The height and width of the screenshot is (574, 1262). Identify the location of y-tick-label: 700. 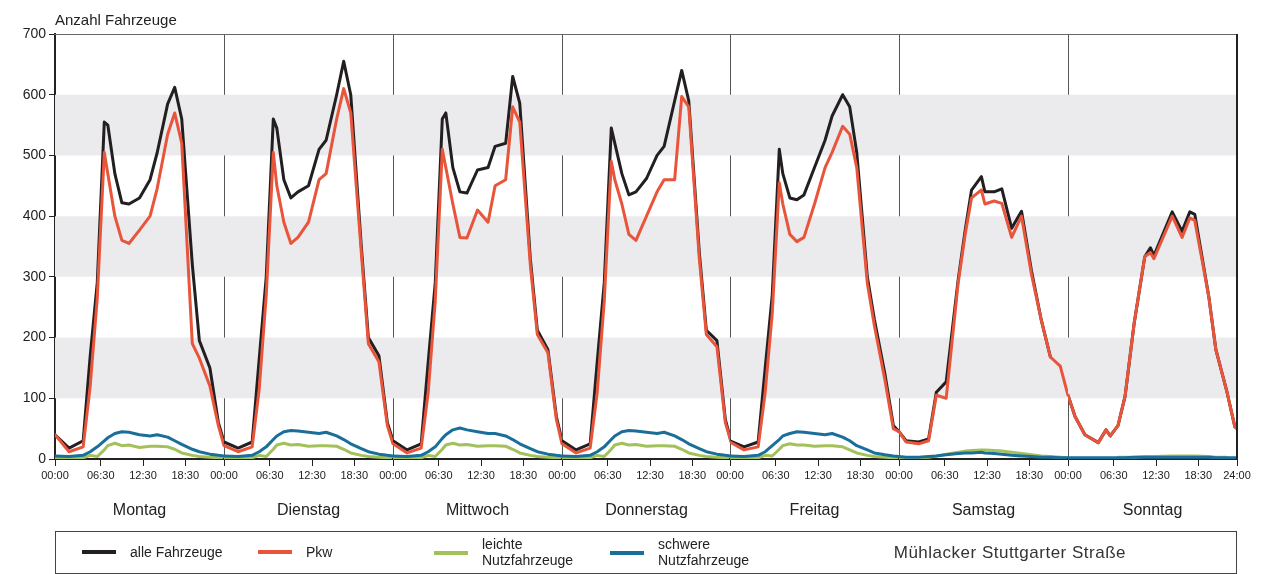
(34, 32).